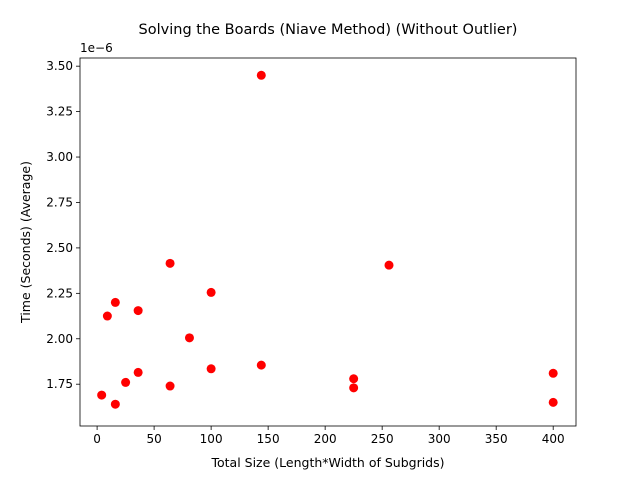  I want to click on x-axis-label: Total Size (Length*Width of Subgrids), so click(327, 462).